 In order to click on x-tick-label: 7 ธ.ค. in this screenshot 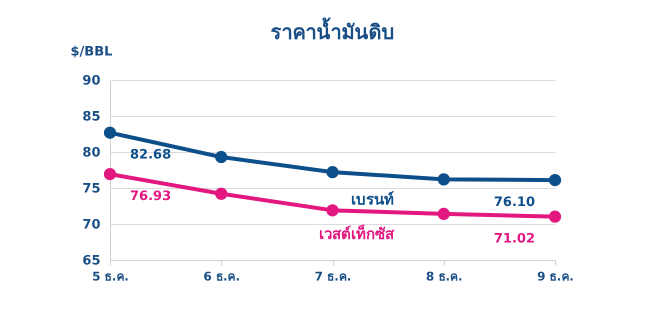, I will do `click(333, 277)`.